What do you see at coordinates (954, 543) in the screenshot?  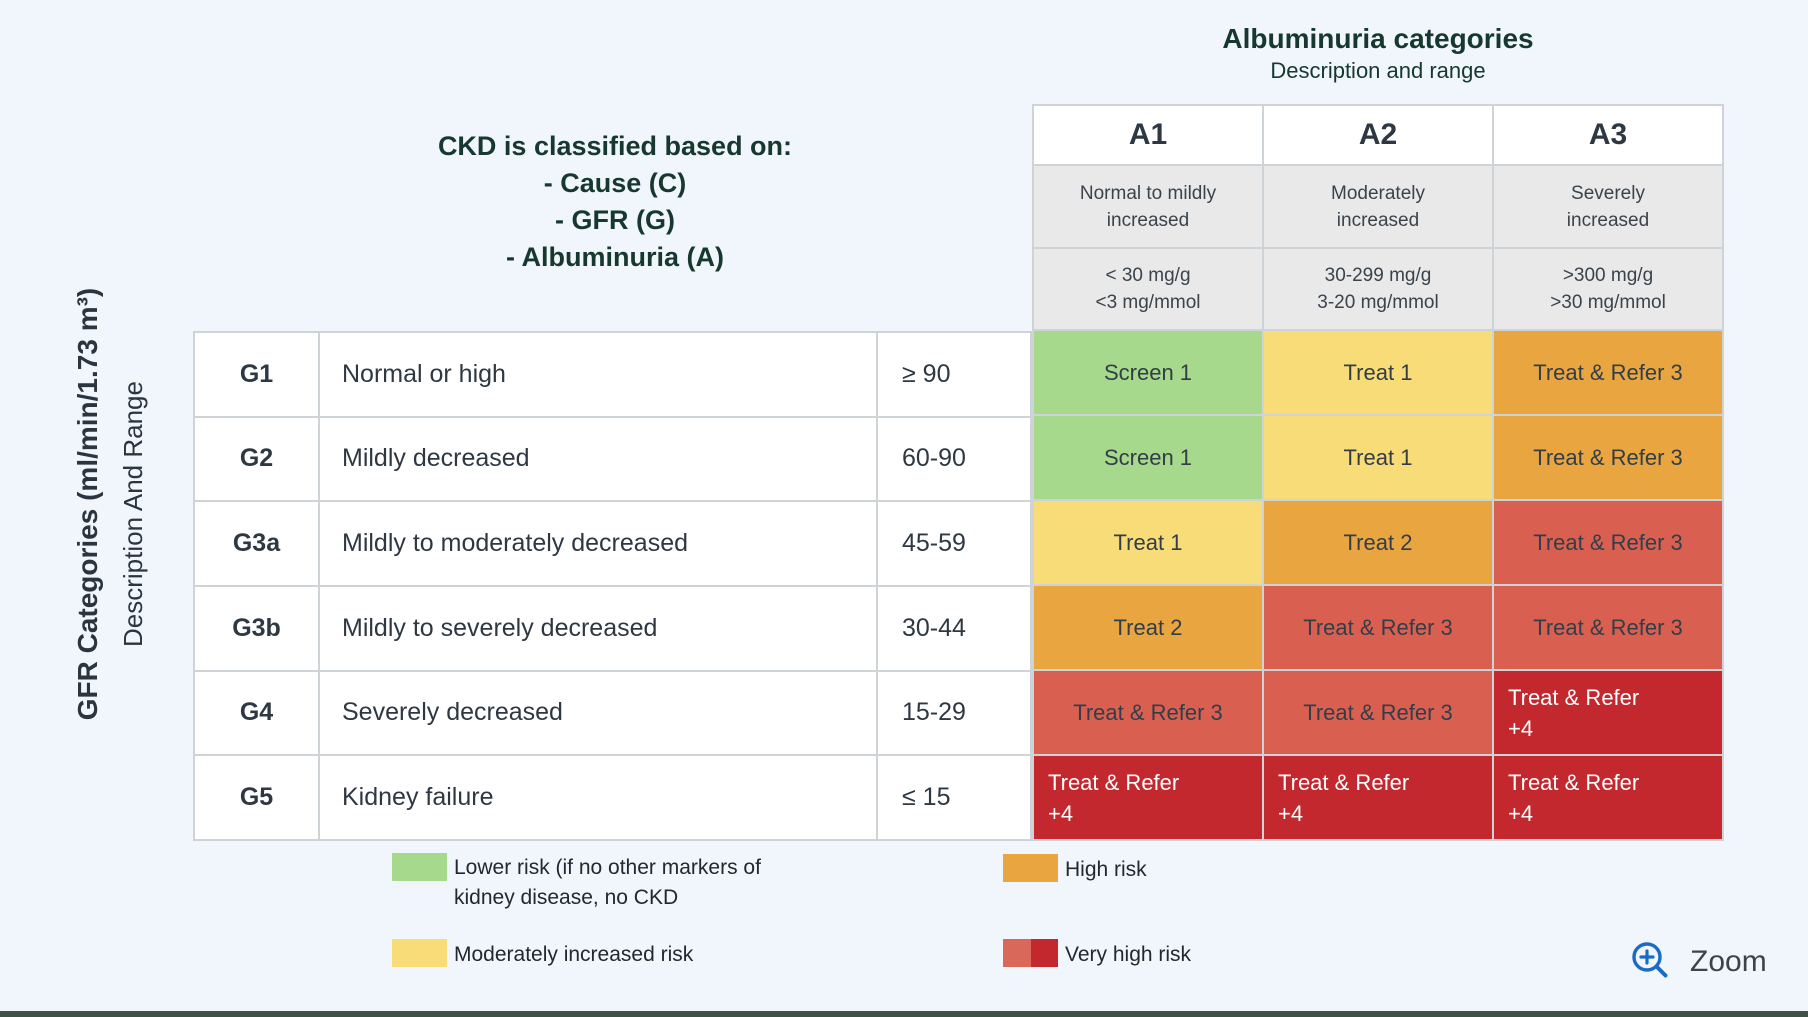 I see `gfr-row-range-g3a: 45-59` at bounding box center [954, 543].